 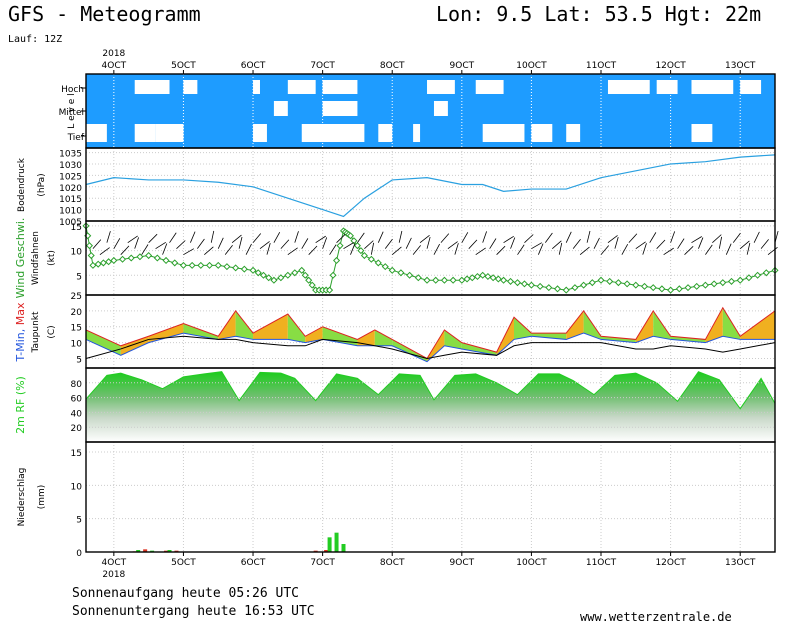 What do you see at coordinates (20, 315) in the screenshot?
I see `temp-y-label-max: Max` at bounding box center [20, 315].